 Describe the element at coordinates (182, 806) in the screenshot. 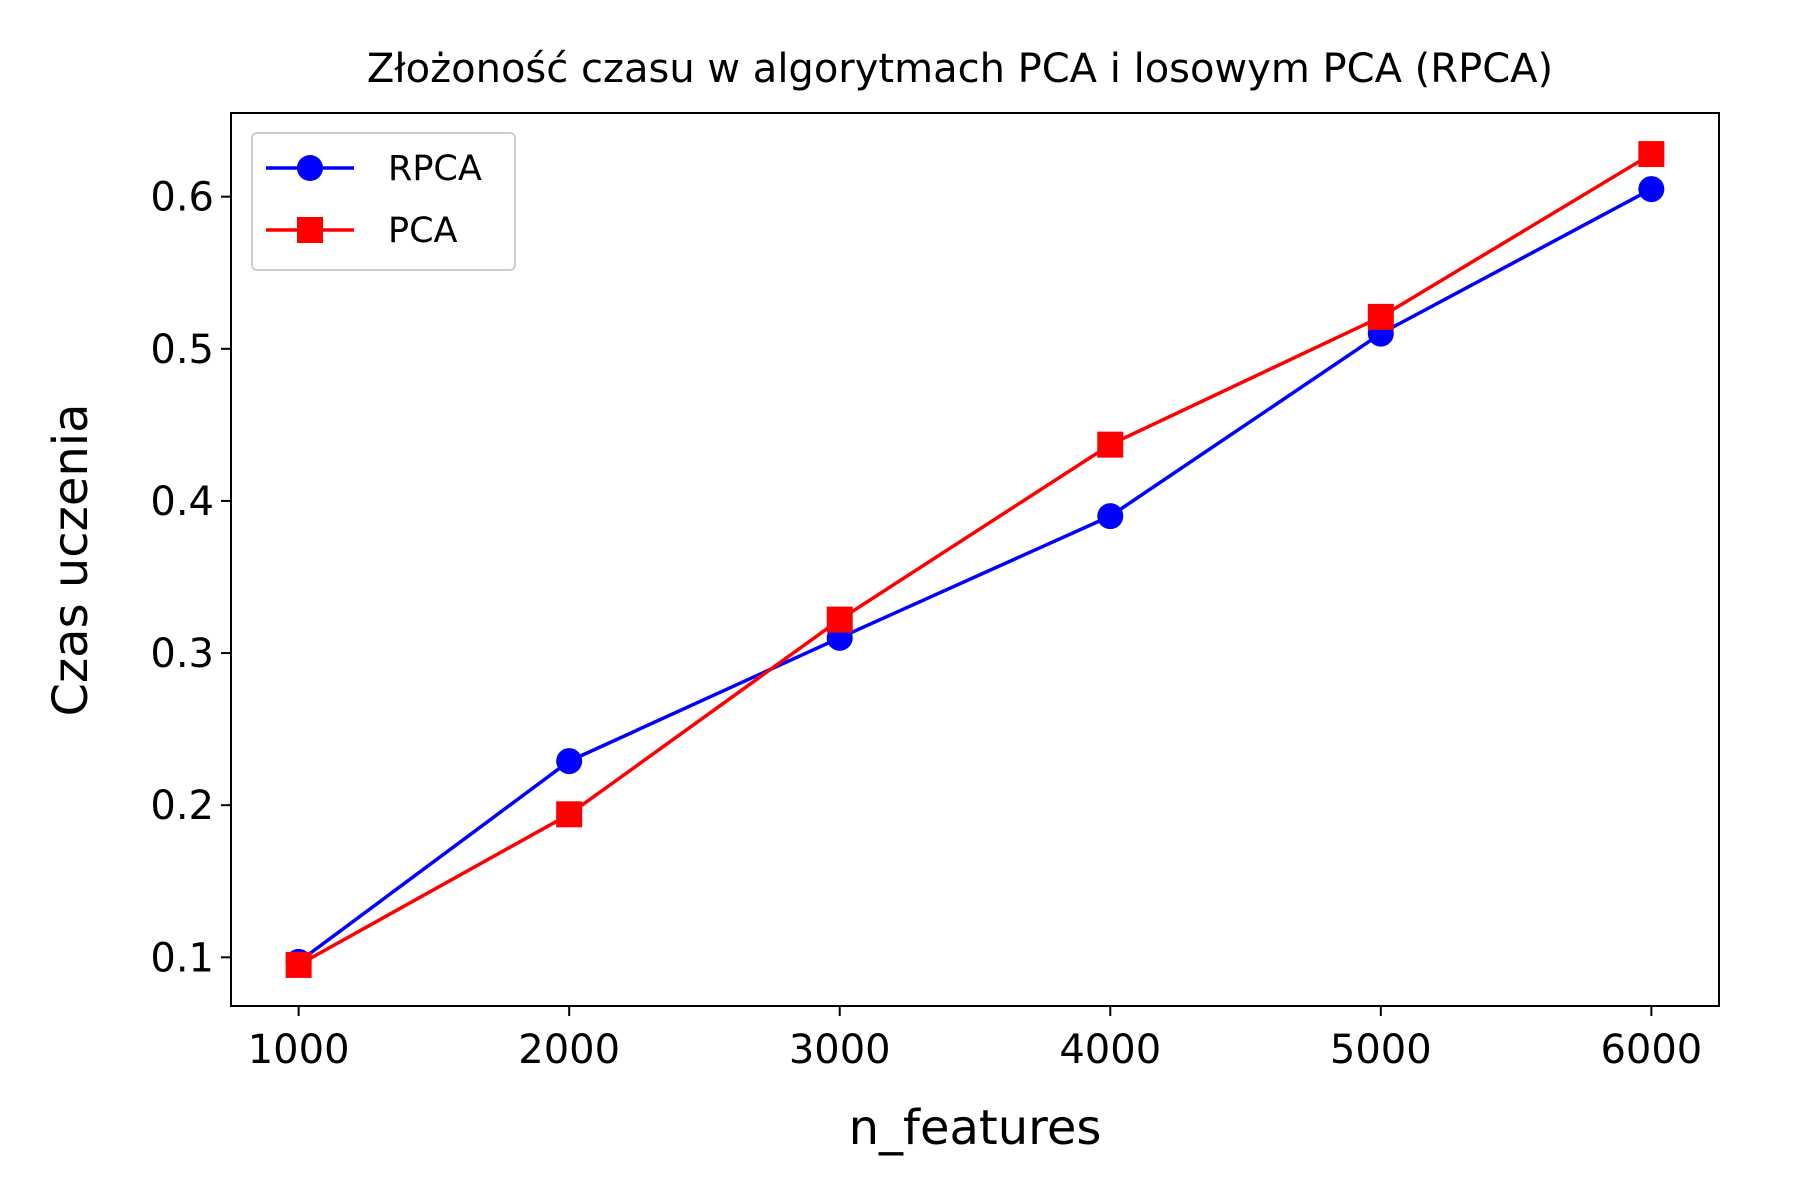

I see `y-tick-label: 0.2` at that location.